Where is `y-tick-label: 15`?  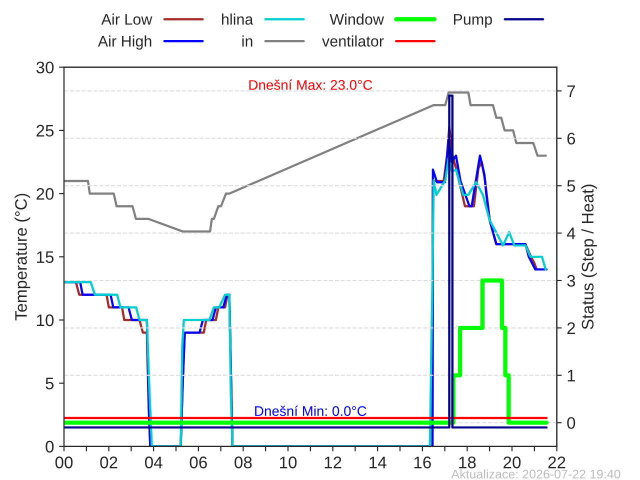
y-tick-label: 15 is located at coordinates (45, 257).